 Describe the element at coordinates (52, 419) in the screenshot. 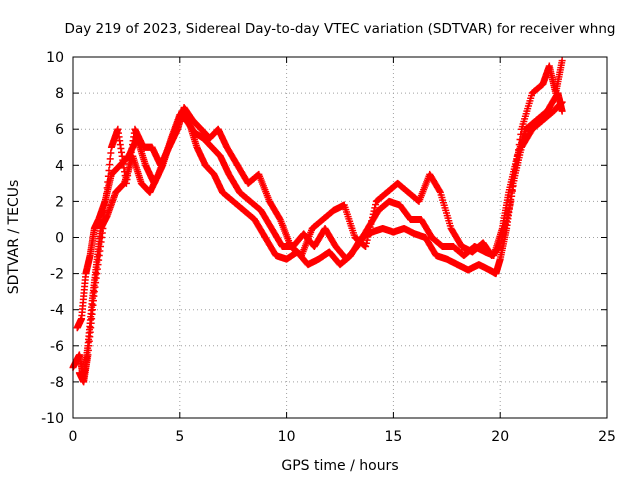

I see `y-tick-label: -10` at that location.